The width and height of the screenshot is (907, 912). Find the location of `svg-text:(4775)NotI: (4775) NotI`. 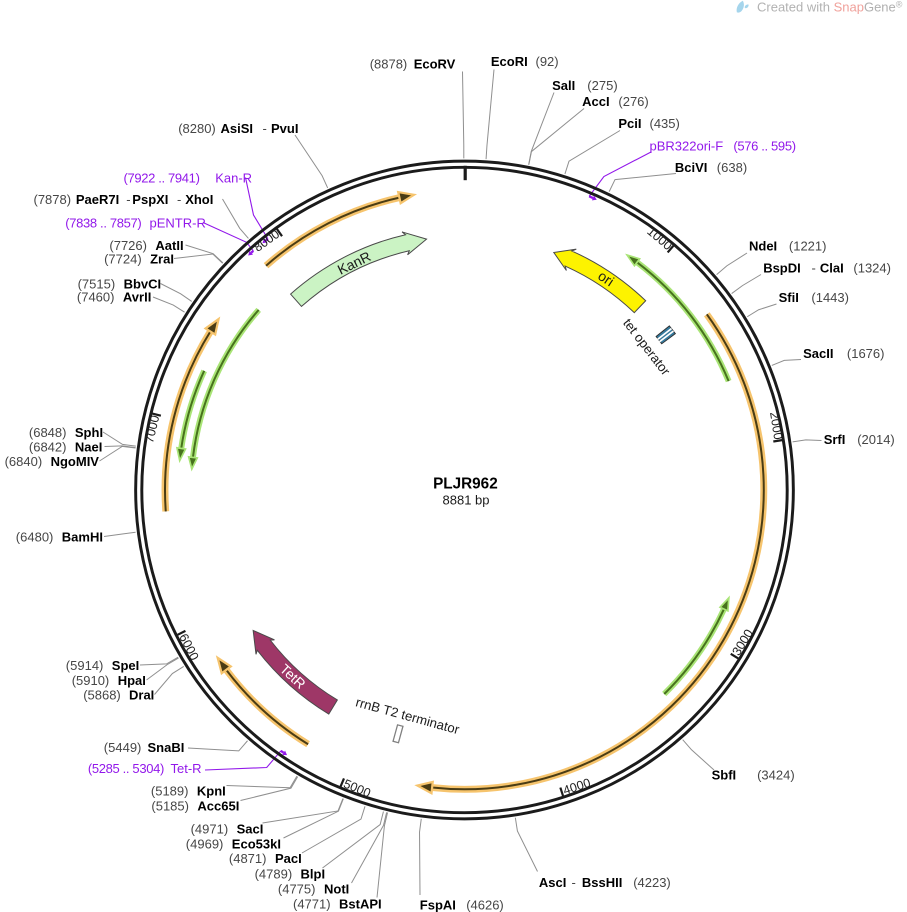

svg-text:(4775)NotI: (4775) NotI is located at coordinates (313, 888).